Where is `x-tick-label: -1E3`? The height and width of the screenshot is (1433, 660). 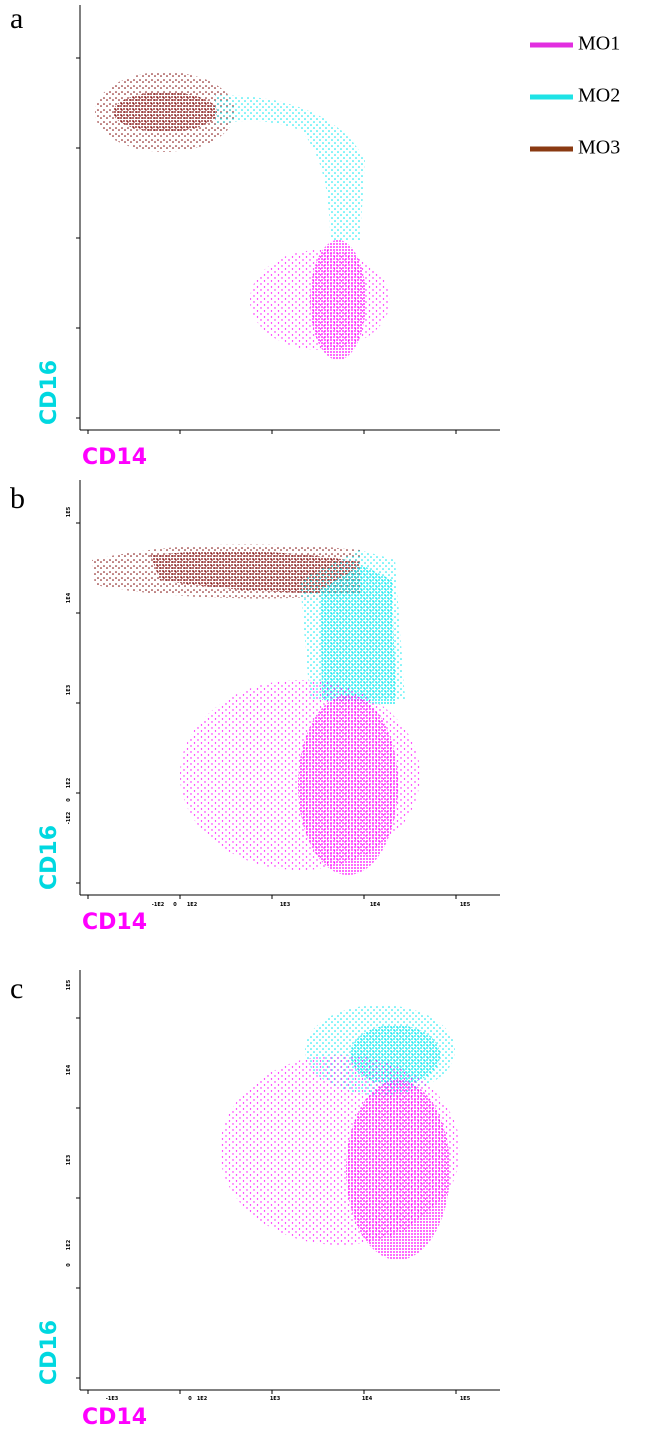
x-tick-label: -1E3 is located at coordinates (112, 1399).